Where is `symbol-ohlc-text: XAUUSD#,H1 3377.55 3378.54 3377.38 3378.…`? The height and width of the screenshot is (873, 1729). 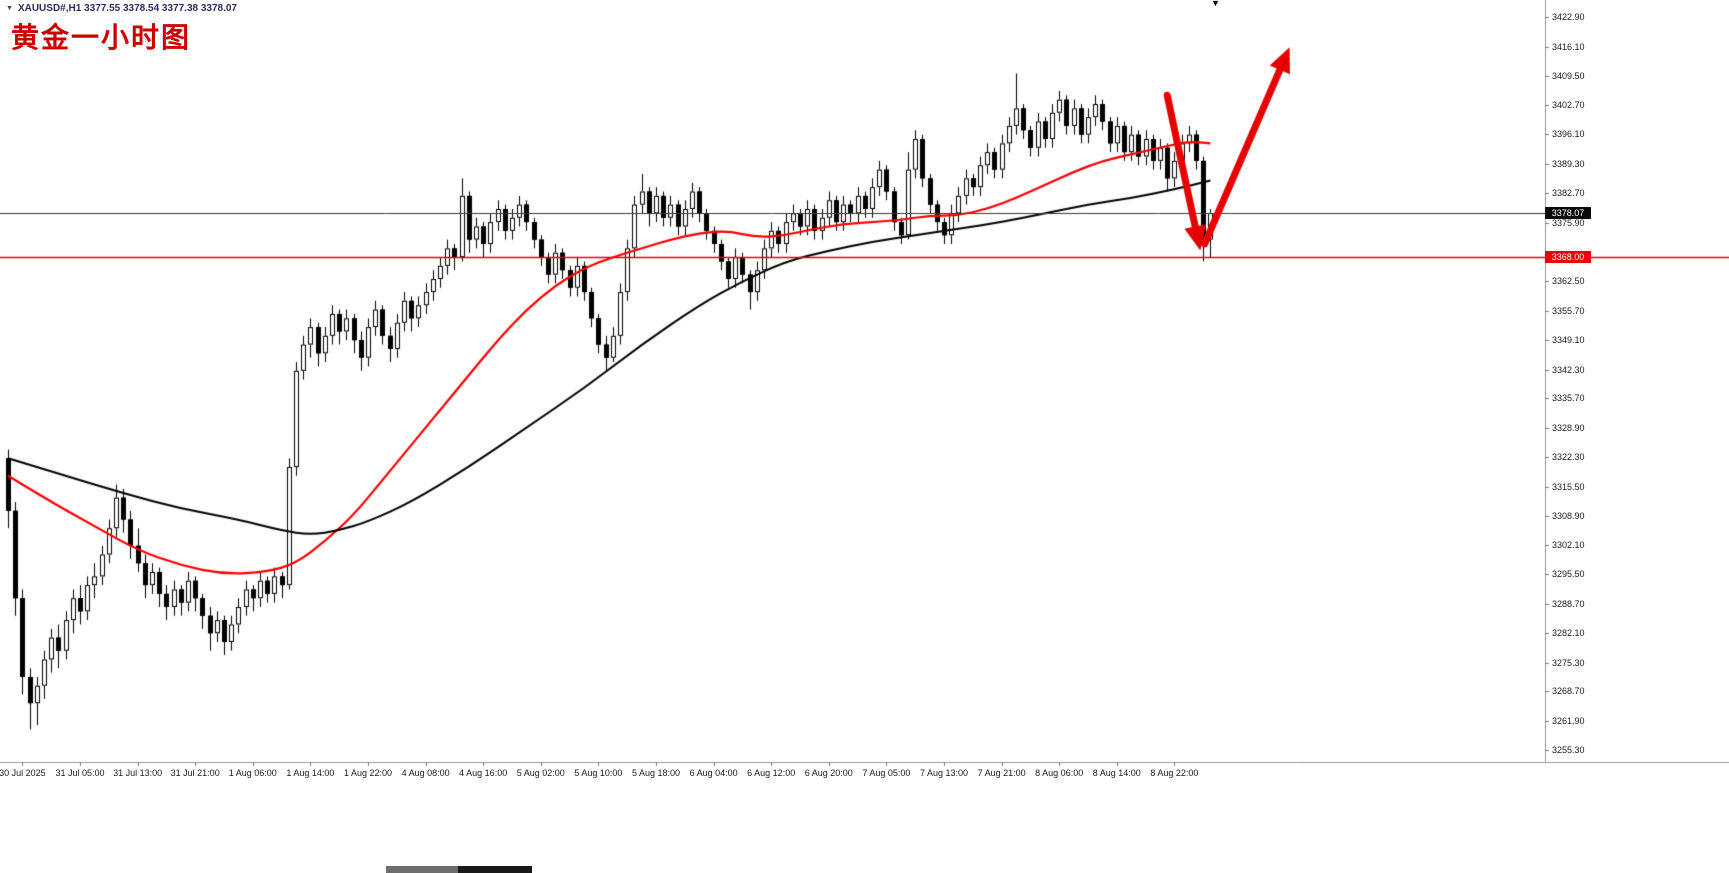
symbol-ohlc-text: XAUUSD#,H1 3377.55 3378.54 3377.38 3378.… is located at coordinates (127, 8).